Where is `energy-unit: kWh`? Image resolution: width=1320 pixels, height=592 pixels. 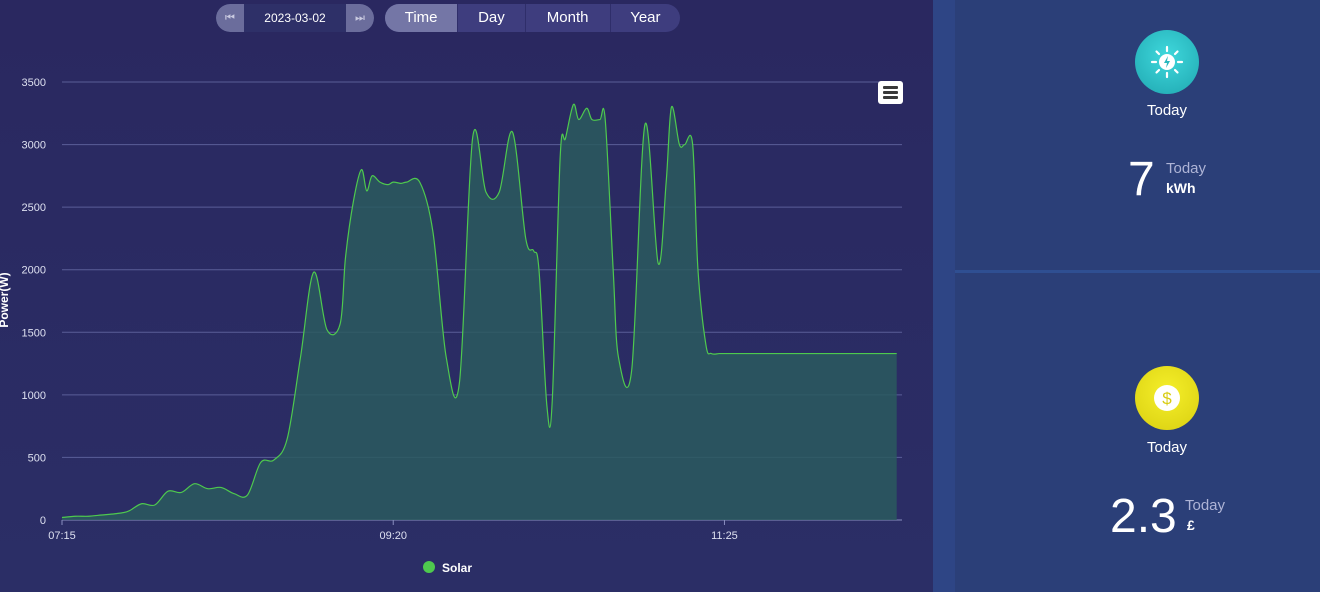 energy-unit: kWh is located at coordinates (1181, 188).